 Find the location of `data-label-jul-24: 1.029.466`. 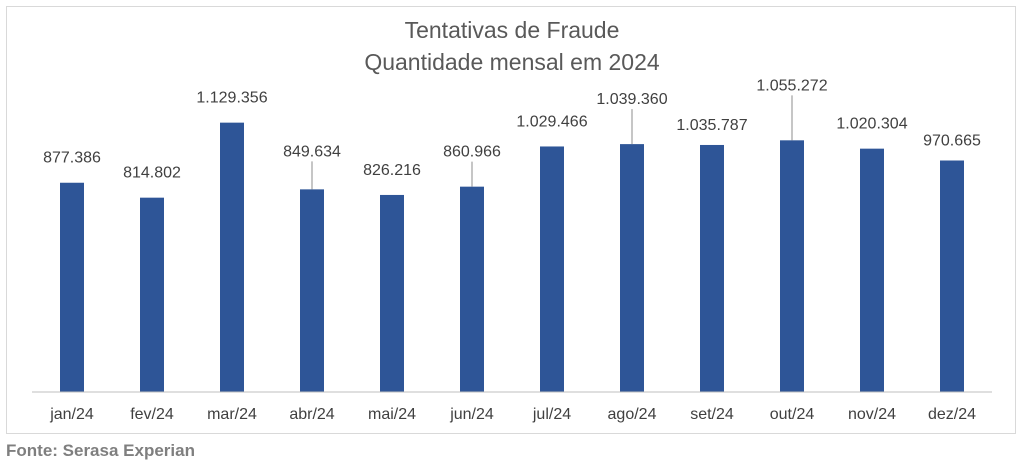

data-label-jul-24: 1.029.466 is located at coordinates (551, 121).